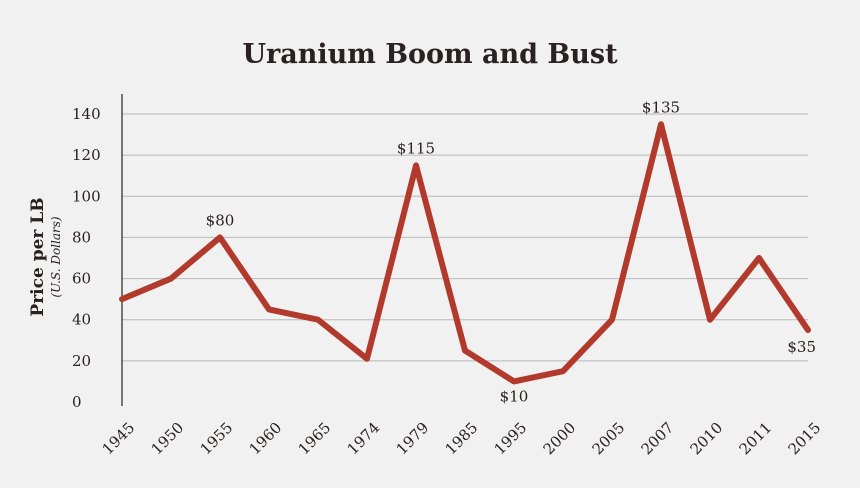 This screenshot has height=488, width=860. Describe the element at coordinates (81, 320) in the screenshot. I see `y-tick-label: 40` at that location.